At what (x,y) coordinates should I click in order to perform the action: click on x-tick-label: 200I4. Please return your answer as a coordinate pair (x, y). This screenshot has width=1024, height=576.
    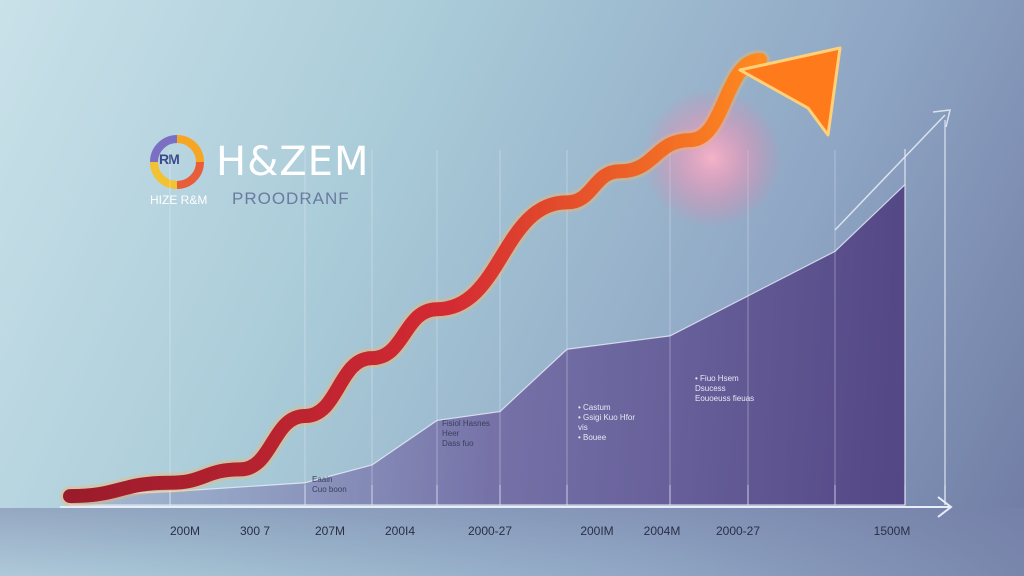
    Looking at the image, I should click on (400, 531).